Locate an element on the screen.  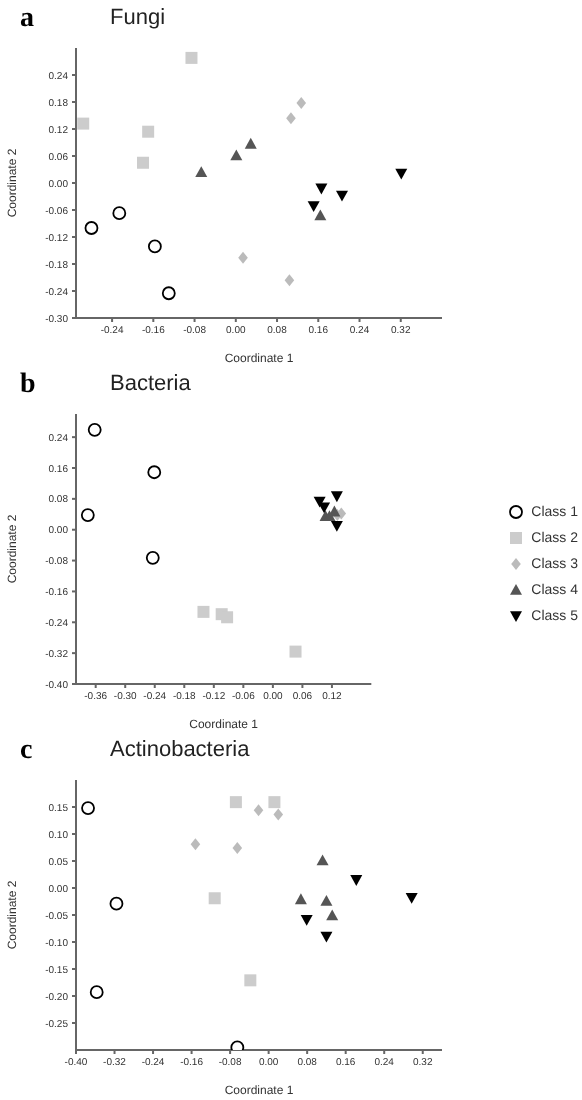
chart-title: Fungi is located at coordinates (138, 18).